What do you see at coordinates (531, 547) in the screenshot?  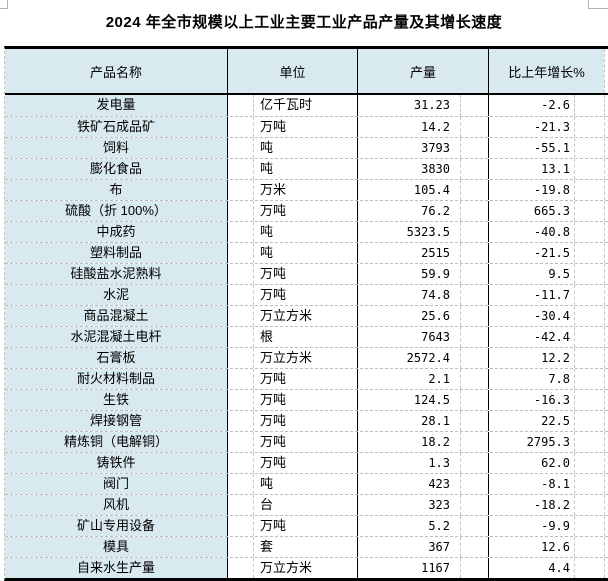 I see `cell-growth: 12.6` at bounding box center [531, 547].